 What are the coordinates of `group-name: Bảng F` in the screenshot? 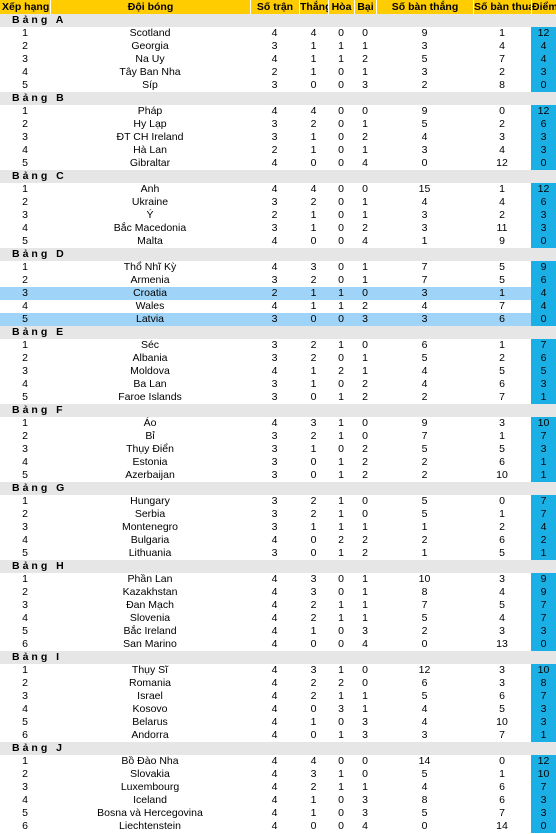 It's located at (39, 410).